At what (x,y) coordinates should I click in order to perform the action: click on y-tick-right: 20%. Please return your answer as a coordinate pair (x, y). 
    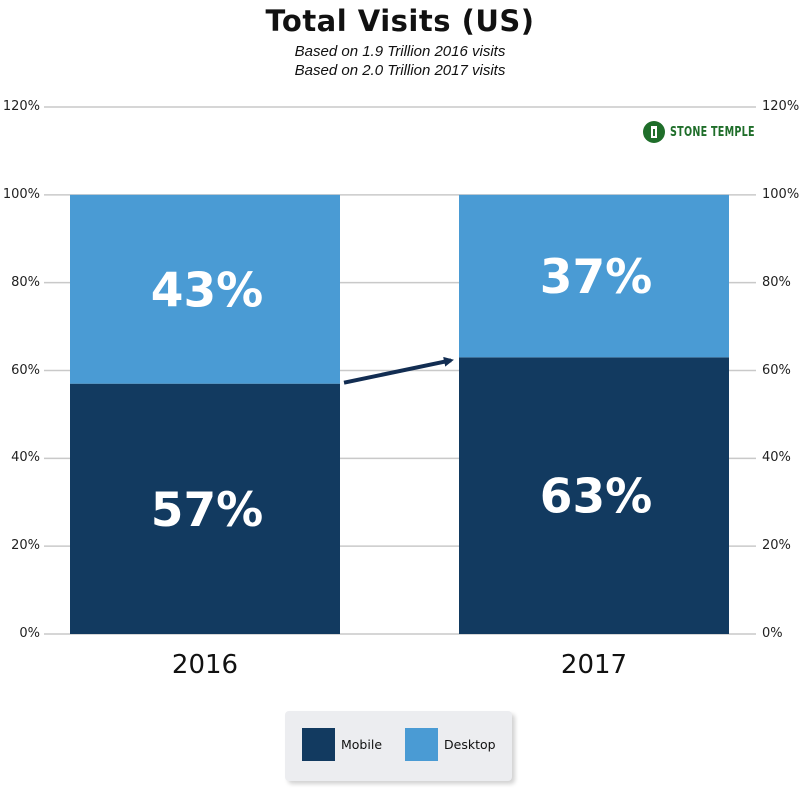
    Looking at the image, I should click on (776, 546).